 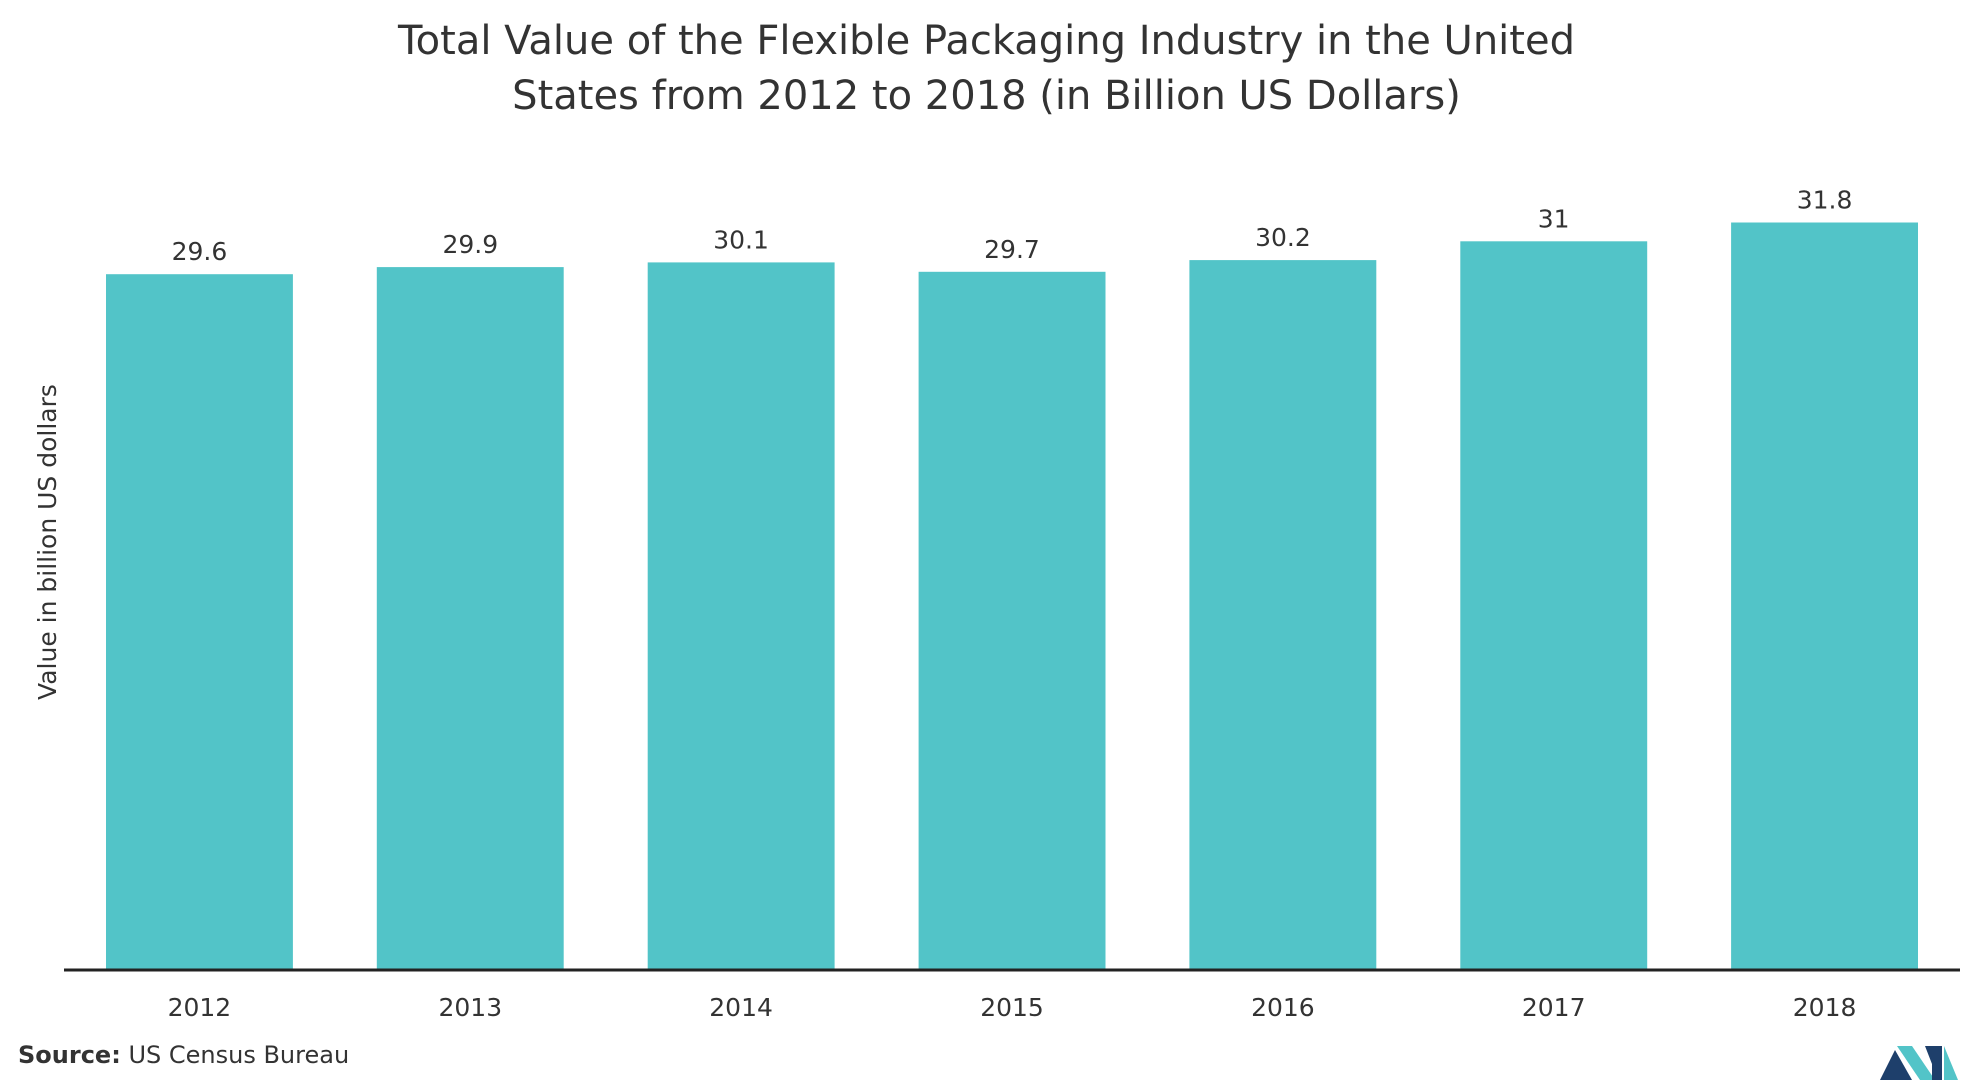 I want to click on x-tick-label-2016: 2016, so click(x=1283, y=1007).